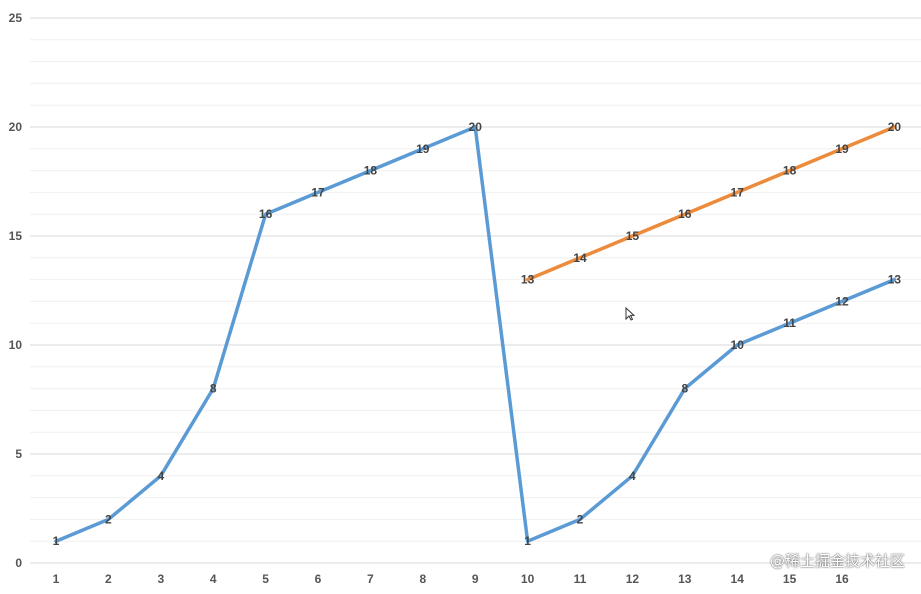 The width and height of the screenshot is (921, 594). Describe the element at coordinates (18, 563) in the screenshot. I see `y-tick-label: 0` at that location.